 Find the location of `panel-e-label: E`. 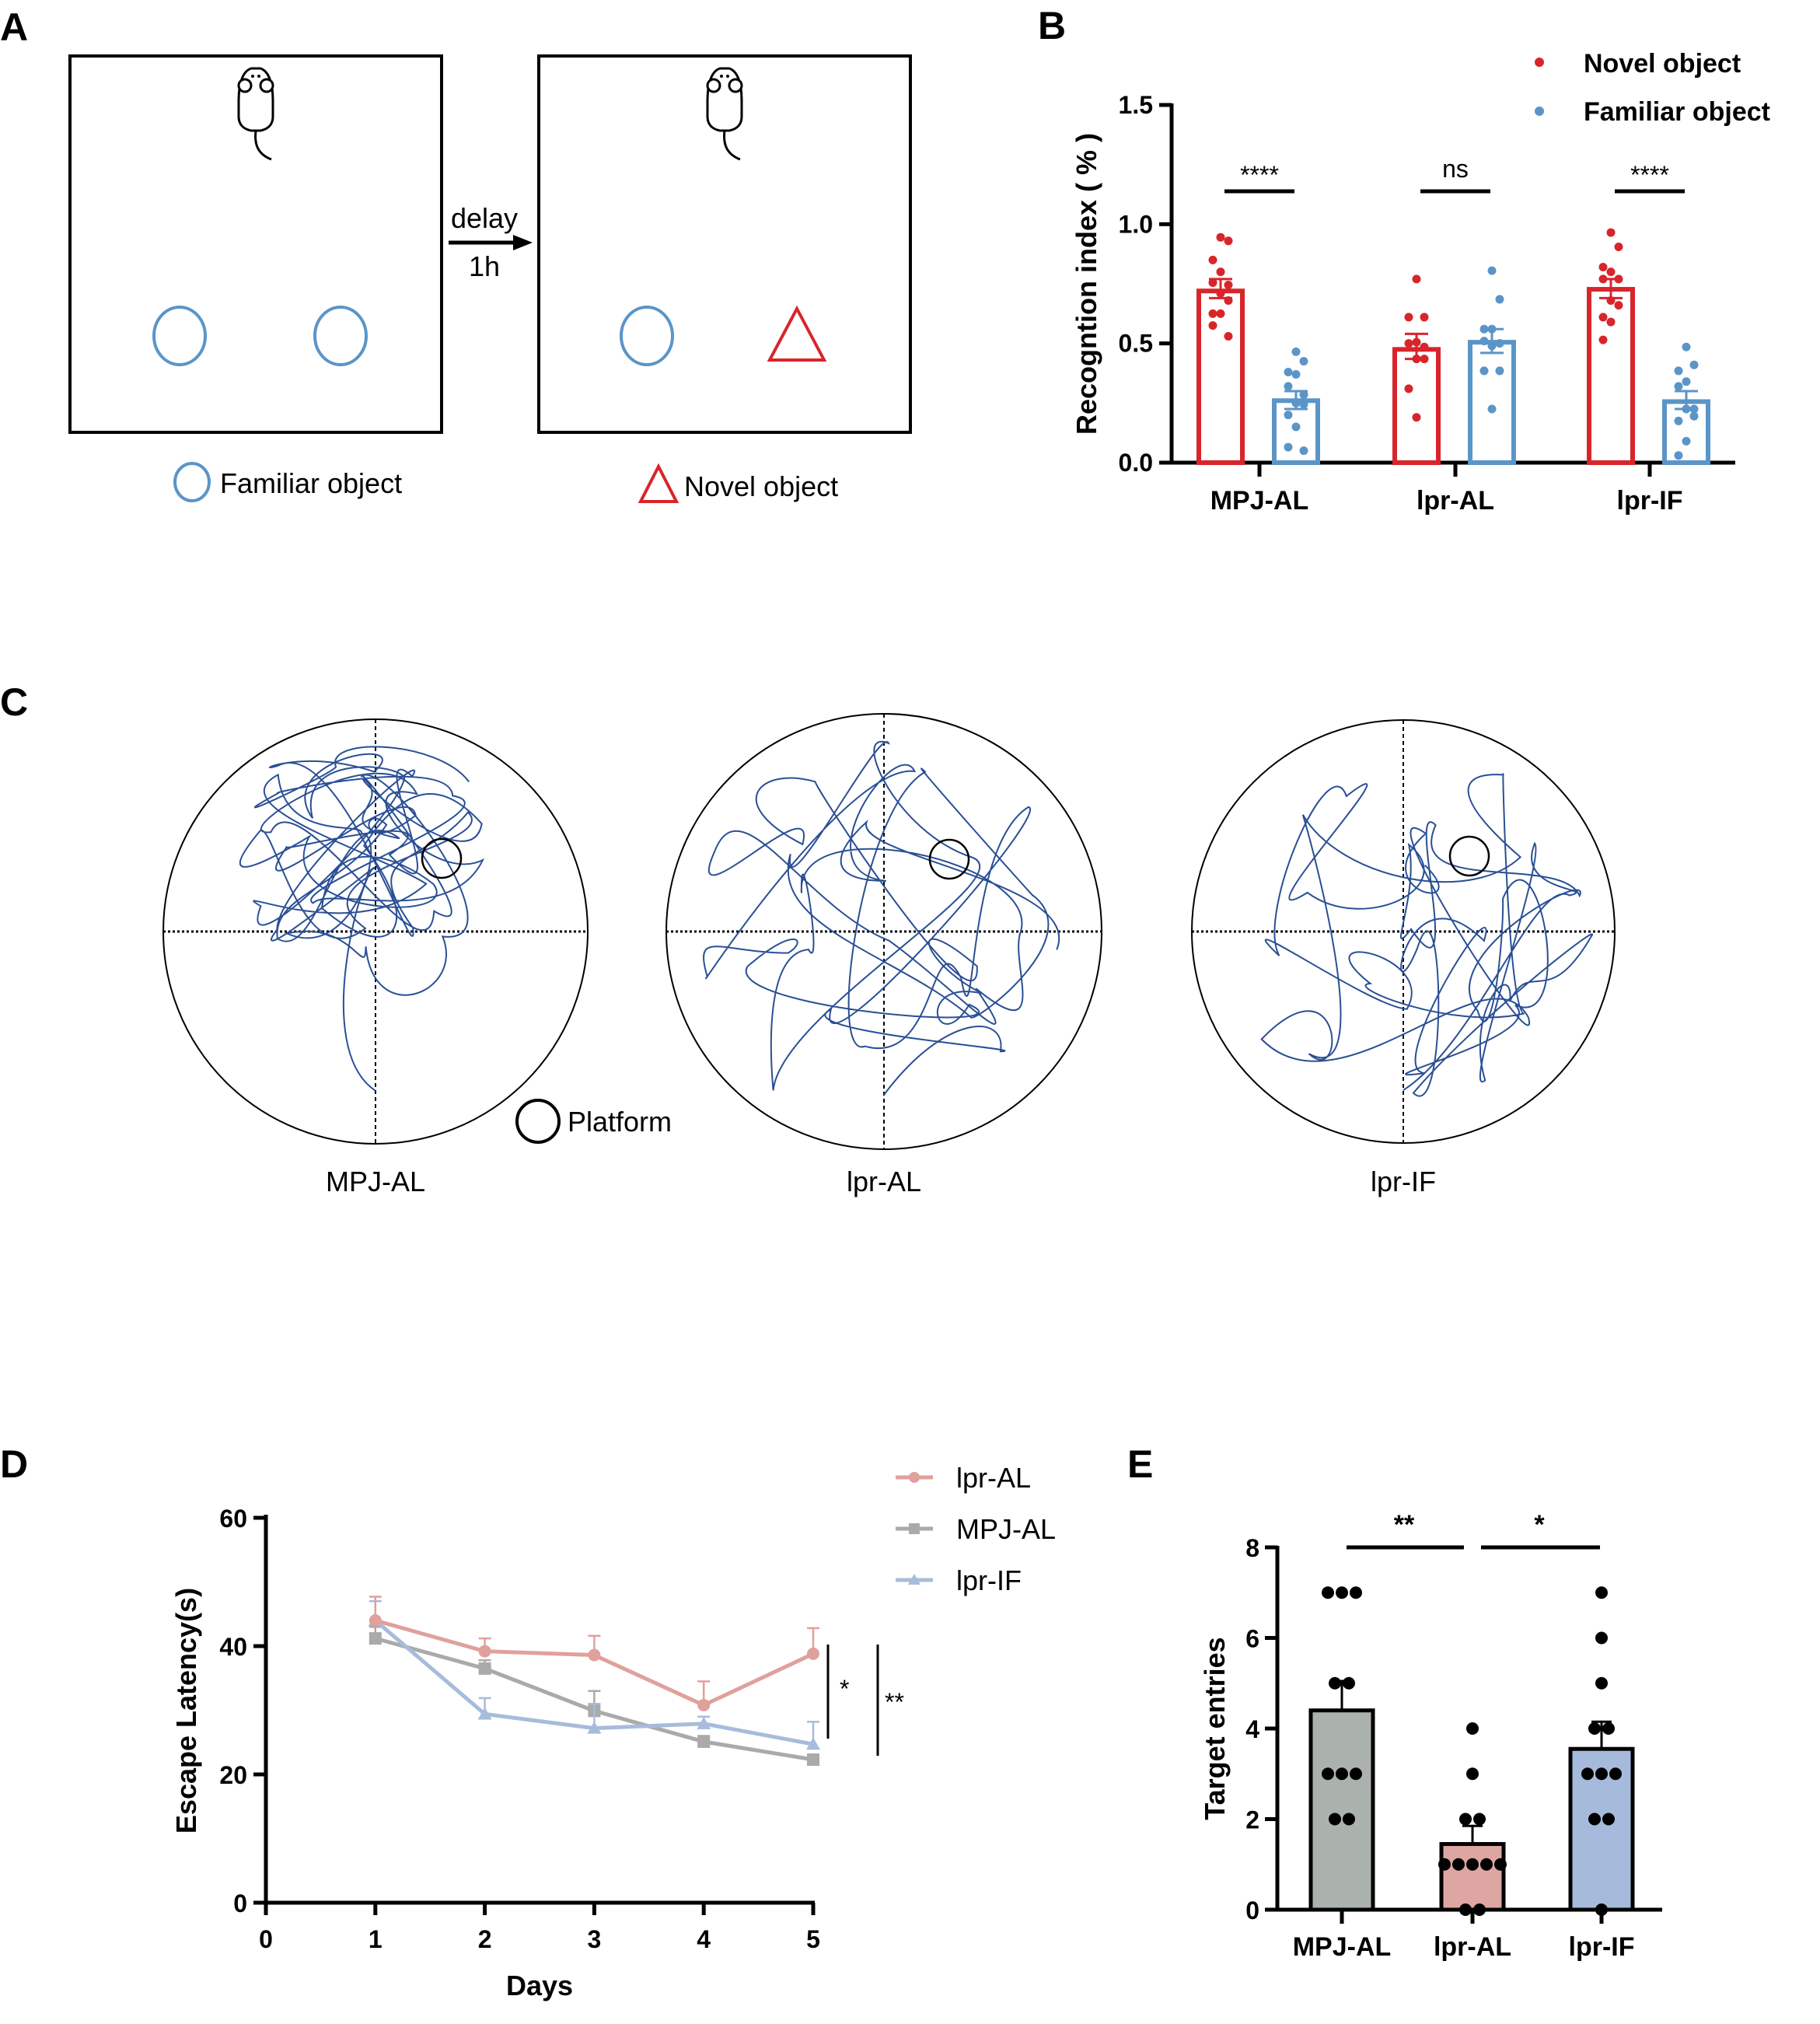

panel-e-label: E is located at coordinates (1140, 1464).